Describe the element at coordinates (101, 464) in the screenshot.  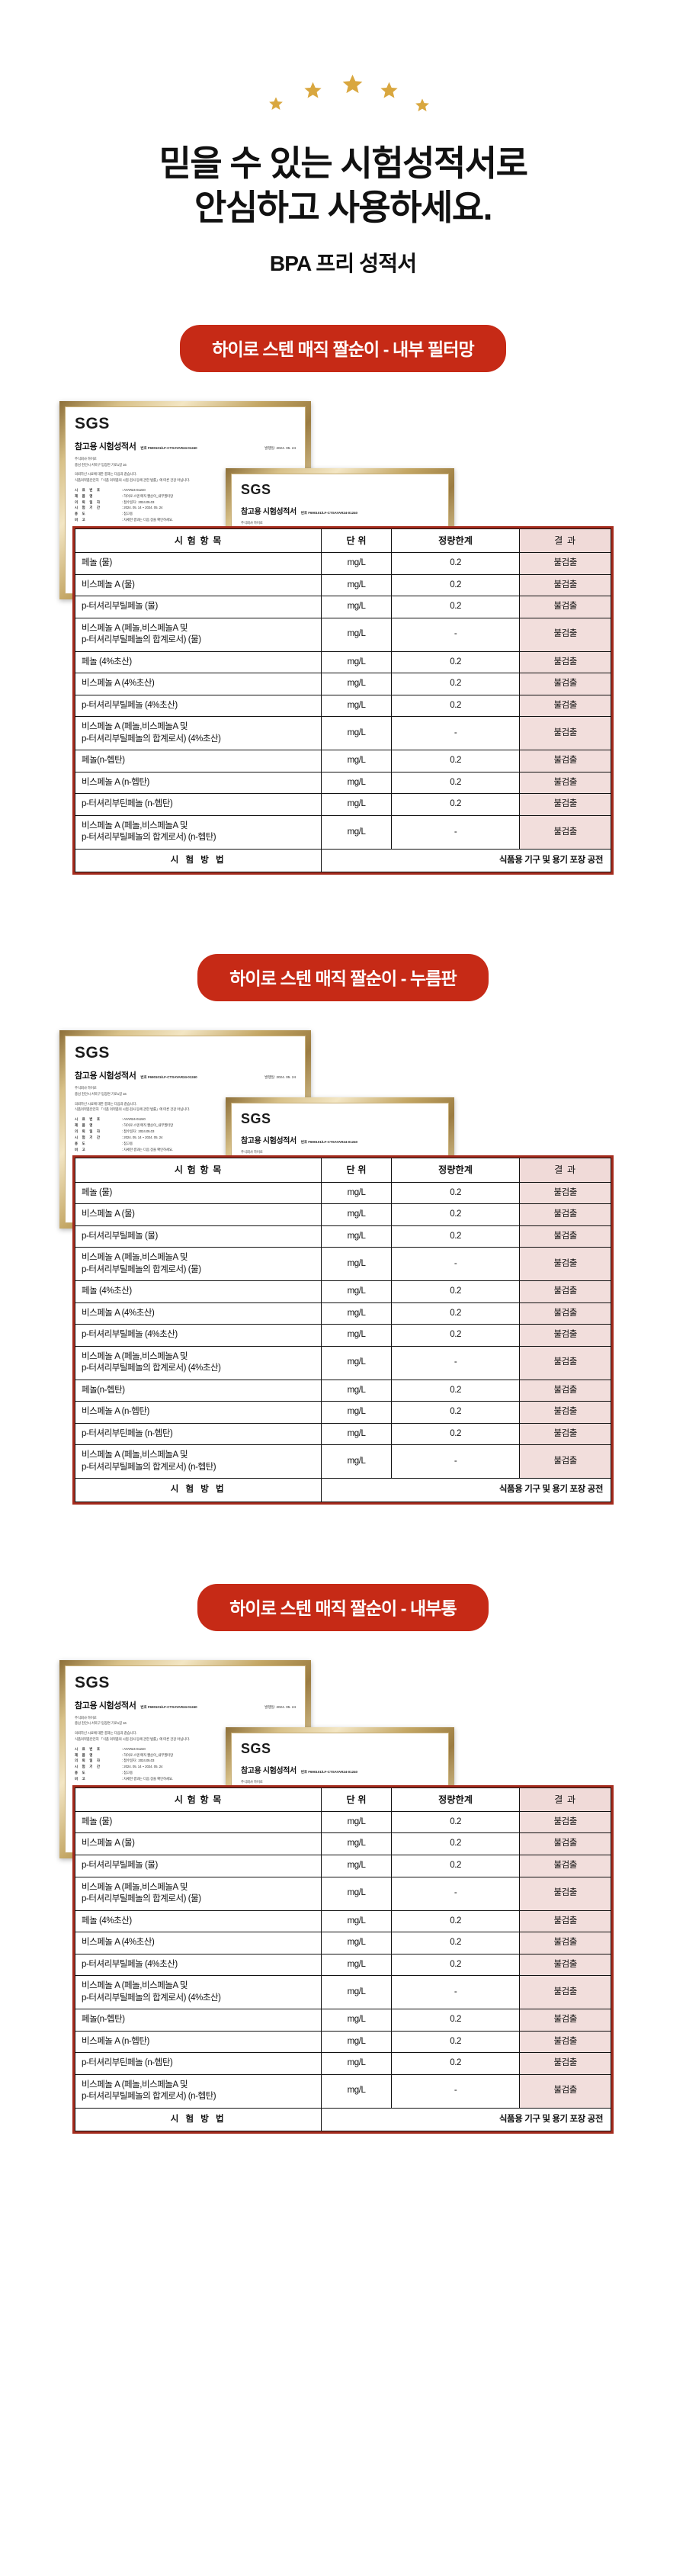
I see `certificate-address-line: 충남 천안시 서북구 입장면 기로1길 16` at that location.